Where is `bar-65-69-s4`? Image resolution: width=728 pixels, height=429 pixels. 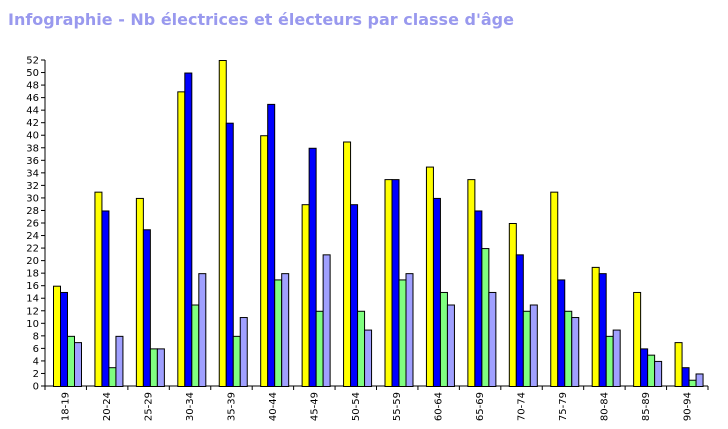
bar-65-69-s4 is located at coordinates (492, 339).